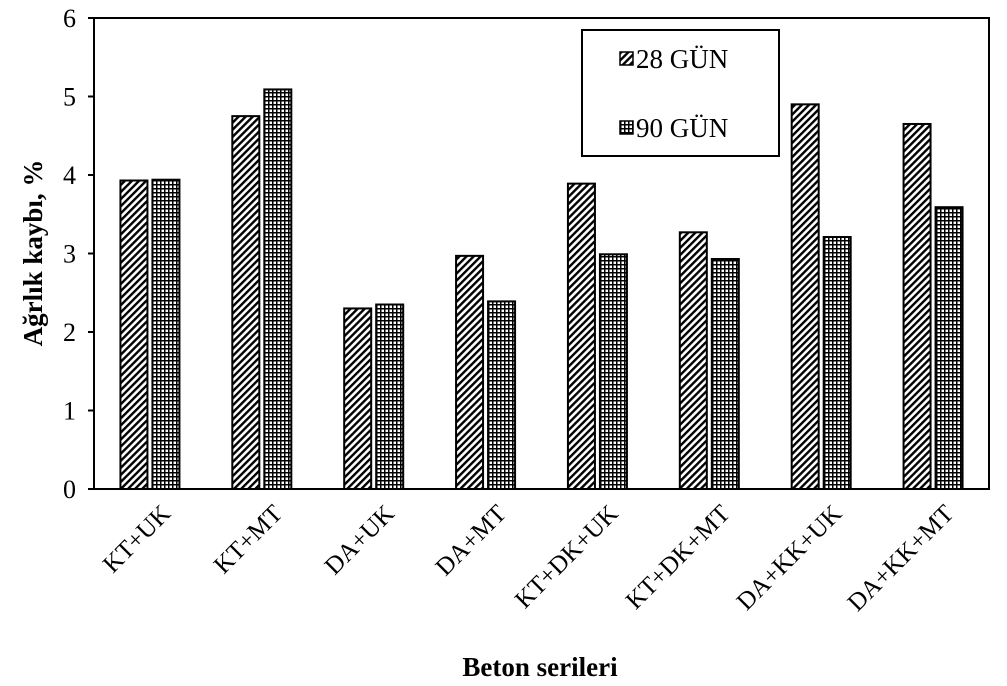  What do you see at coordinates (33, 253) in the screenshot?
I see `y-axis-title: Ağrlık kaybı, %` at bounding box center [33, 253].